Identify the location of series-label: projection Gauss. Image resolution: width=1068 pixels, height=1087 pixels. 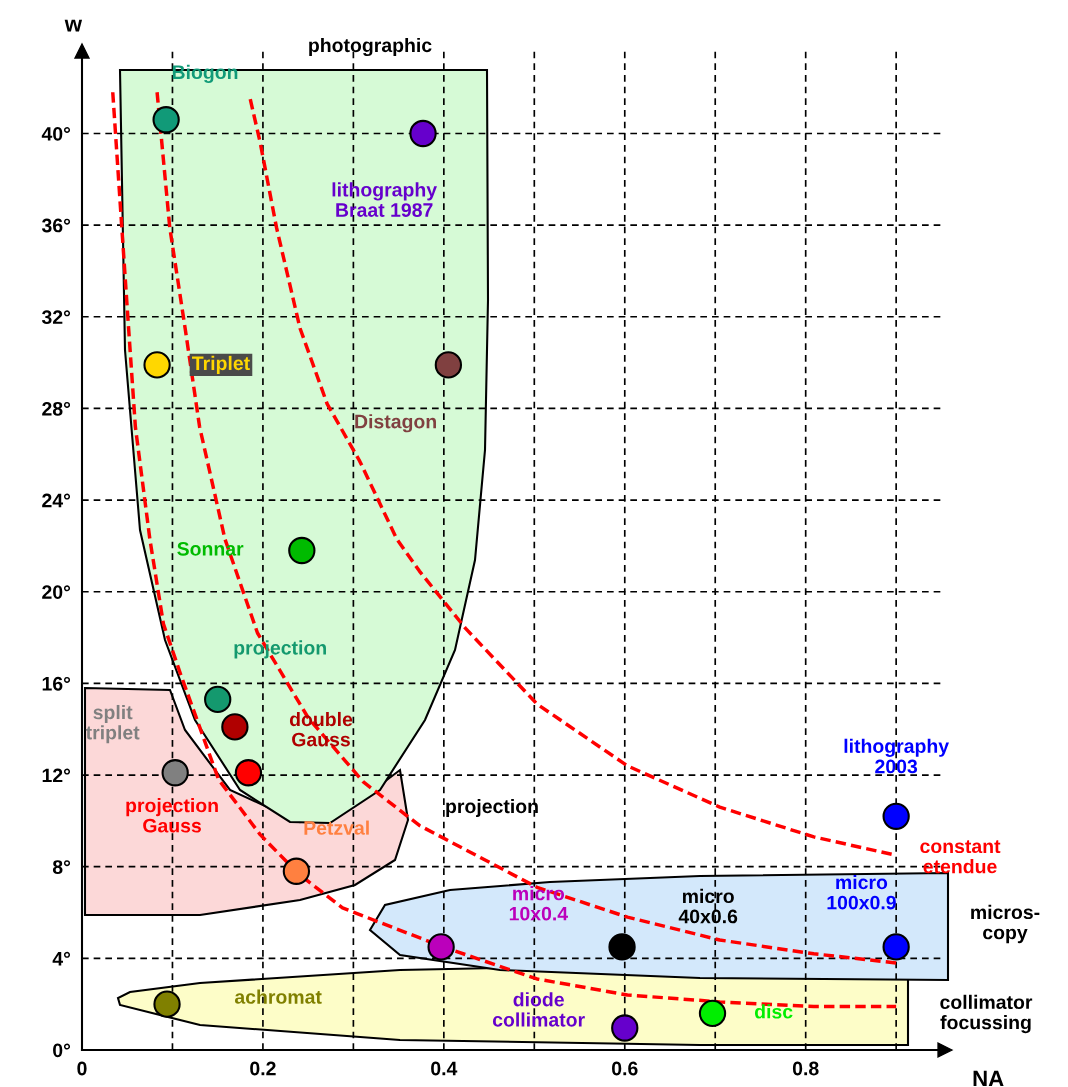
(172, 815).